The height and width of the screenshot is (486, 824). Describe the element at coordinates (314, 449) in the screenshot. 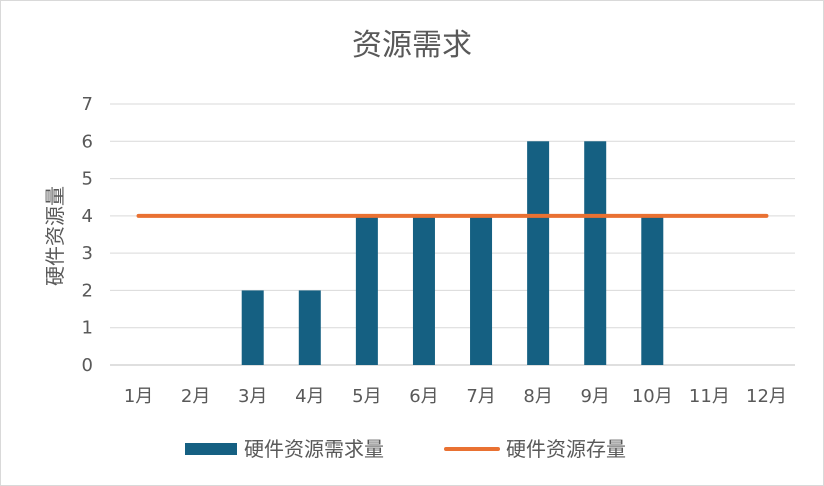

I see `legend-label: 硬件资源需求量` at that location.